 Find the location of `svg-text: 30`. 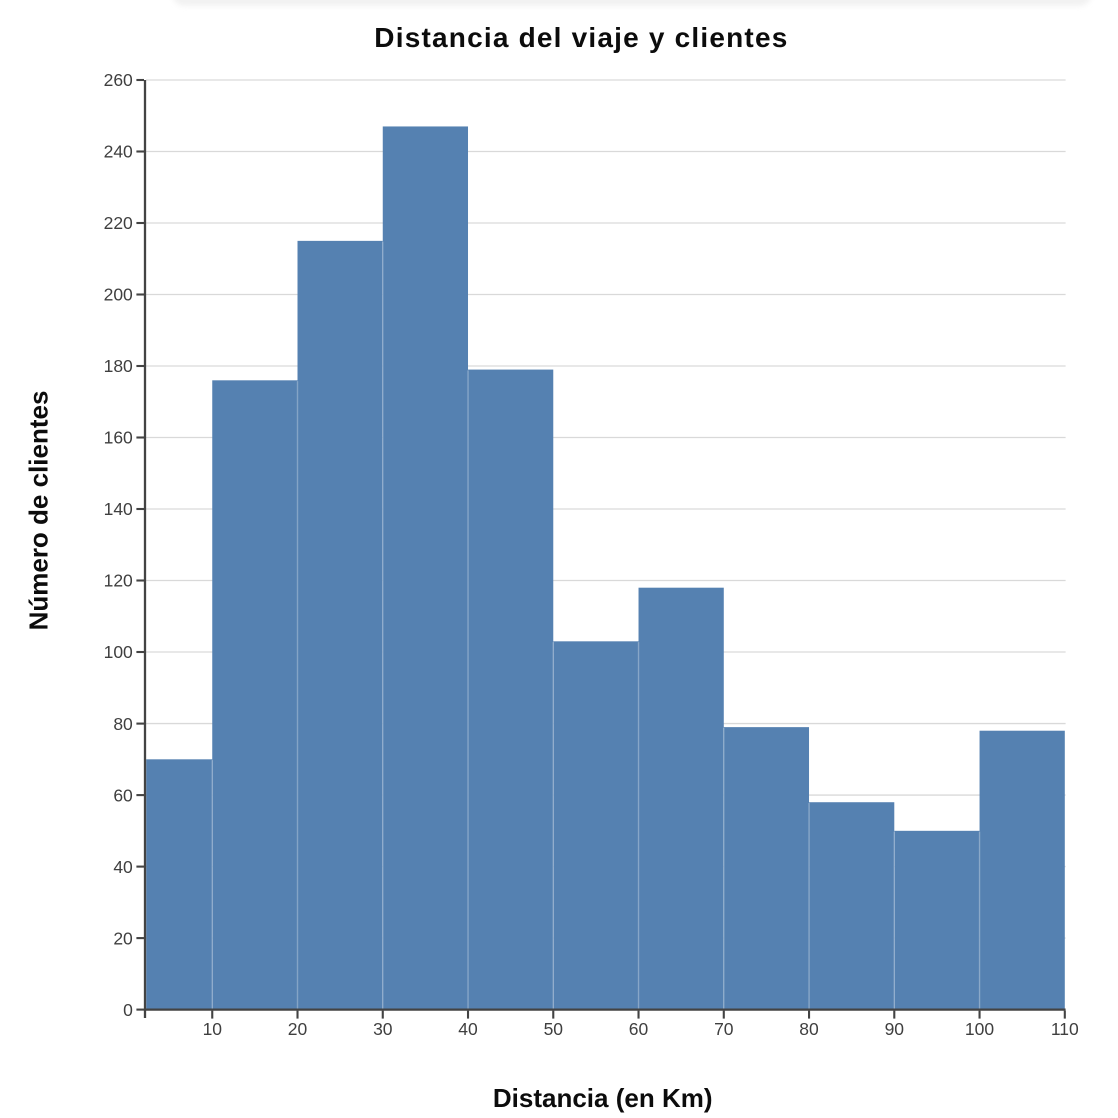

svg-text: 30 is located at coordinates (383, 1029).